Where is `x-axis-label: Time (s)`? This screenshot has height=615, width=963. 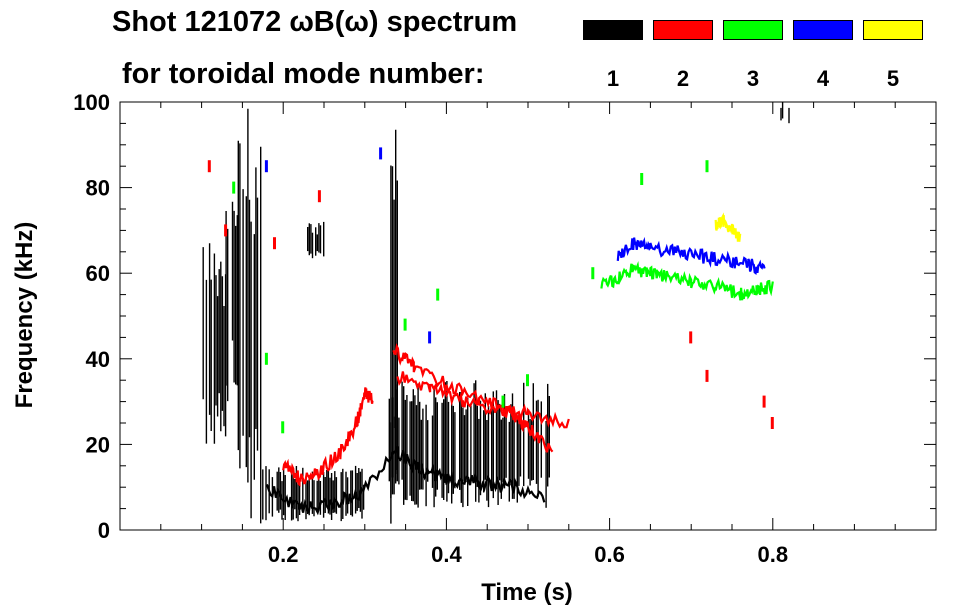 x-axis-label: Time (s) is located at coordinates (527, 592).